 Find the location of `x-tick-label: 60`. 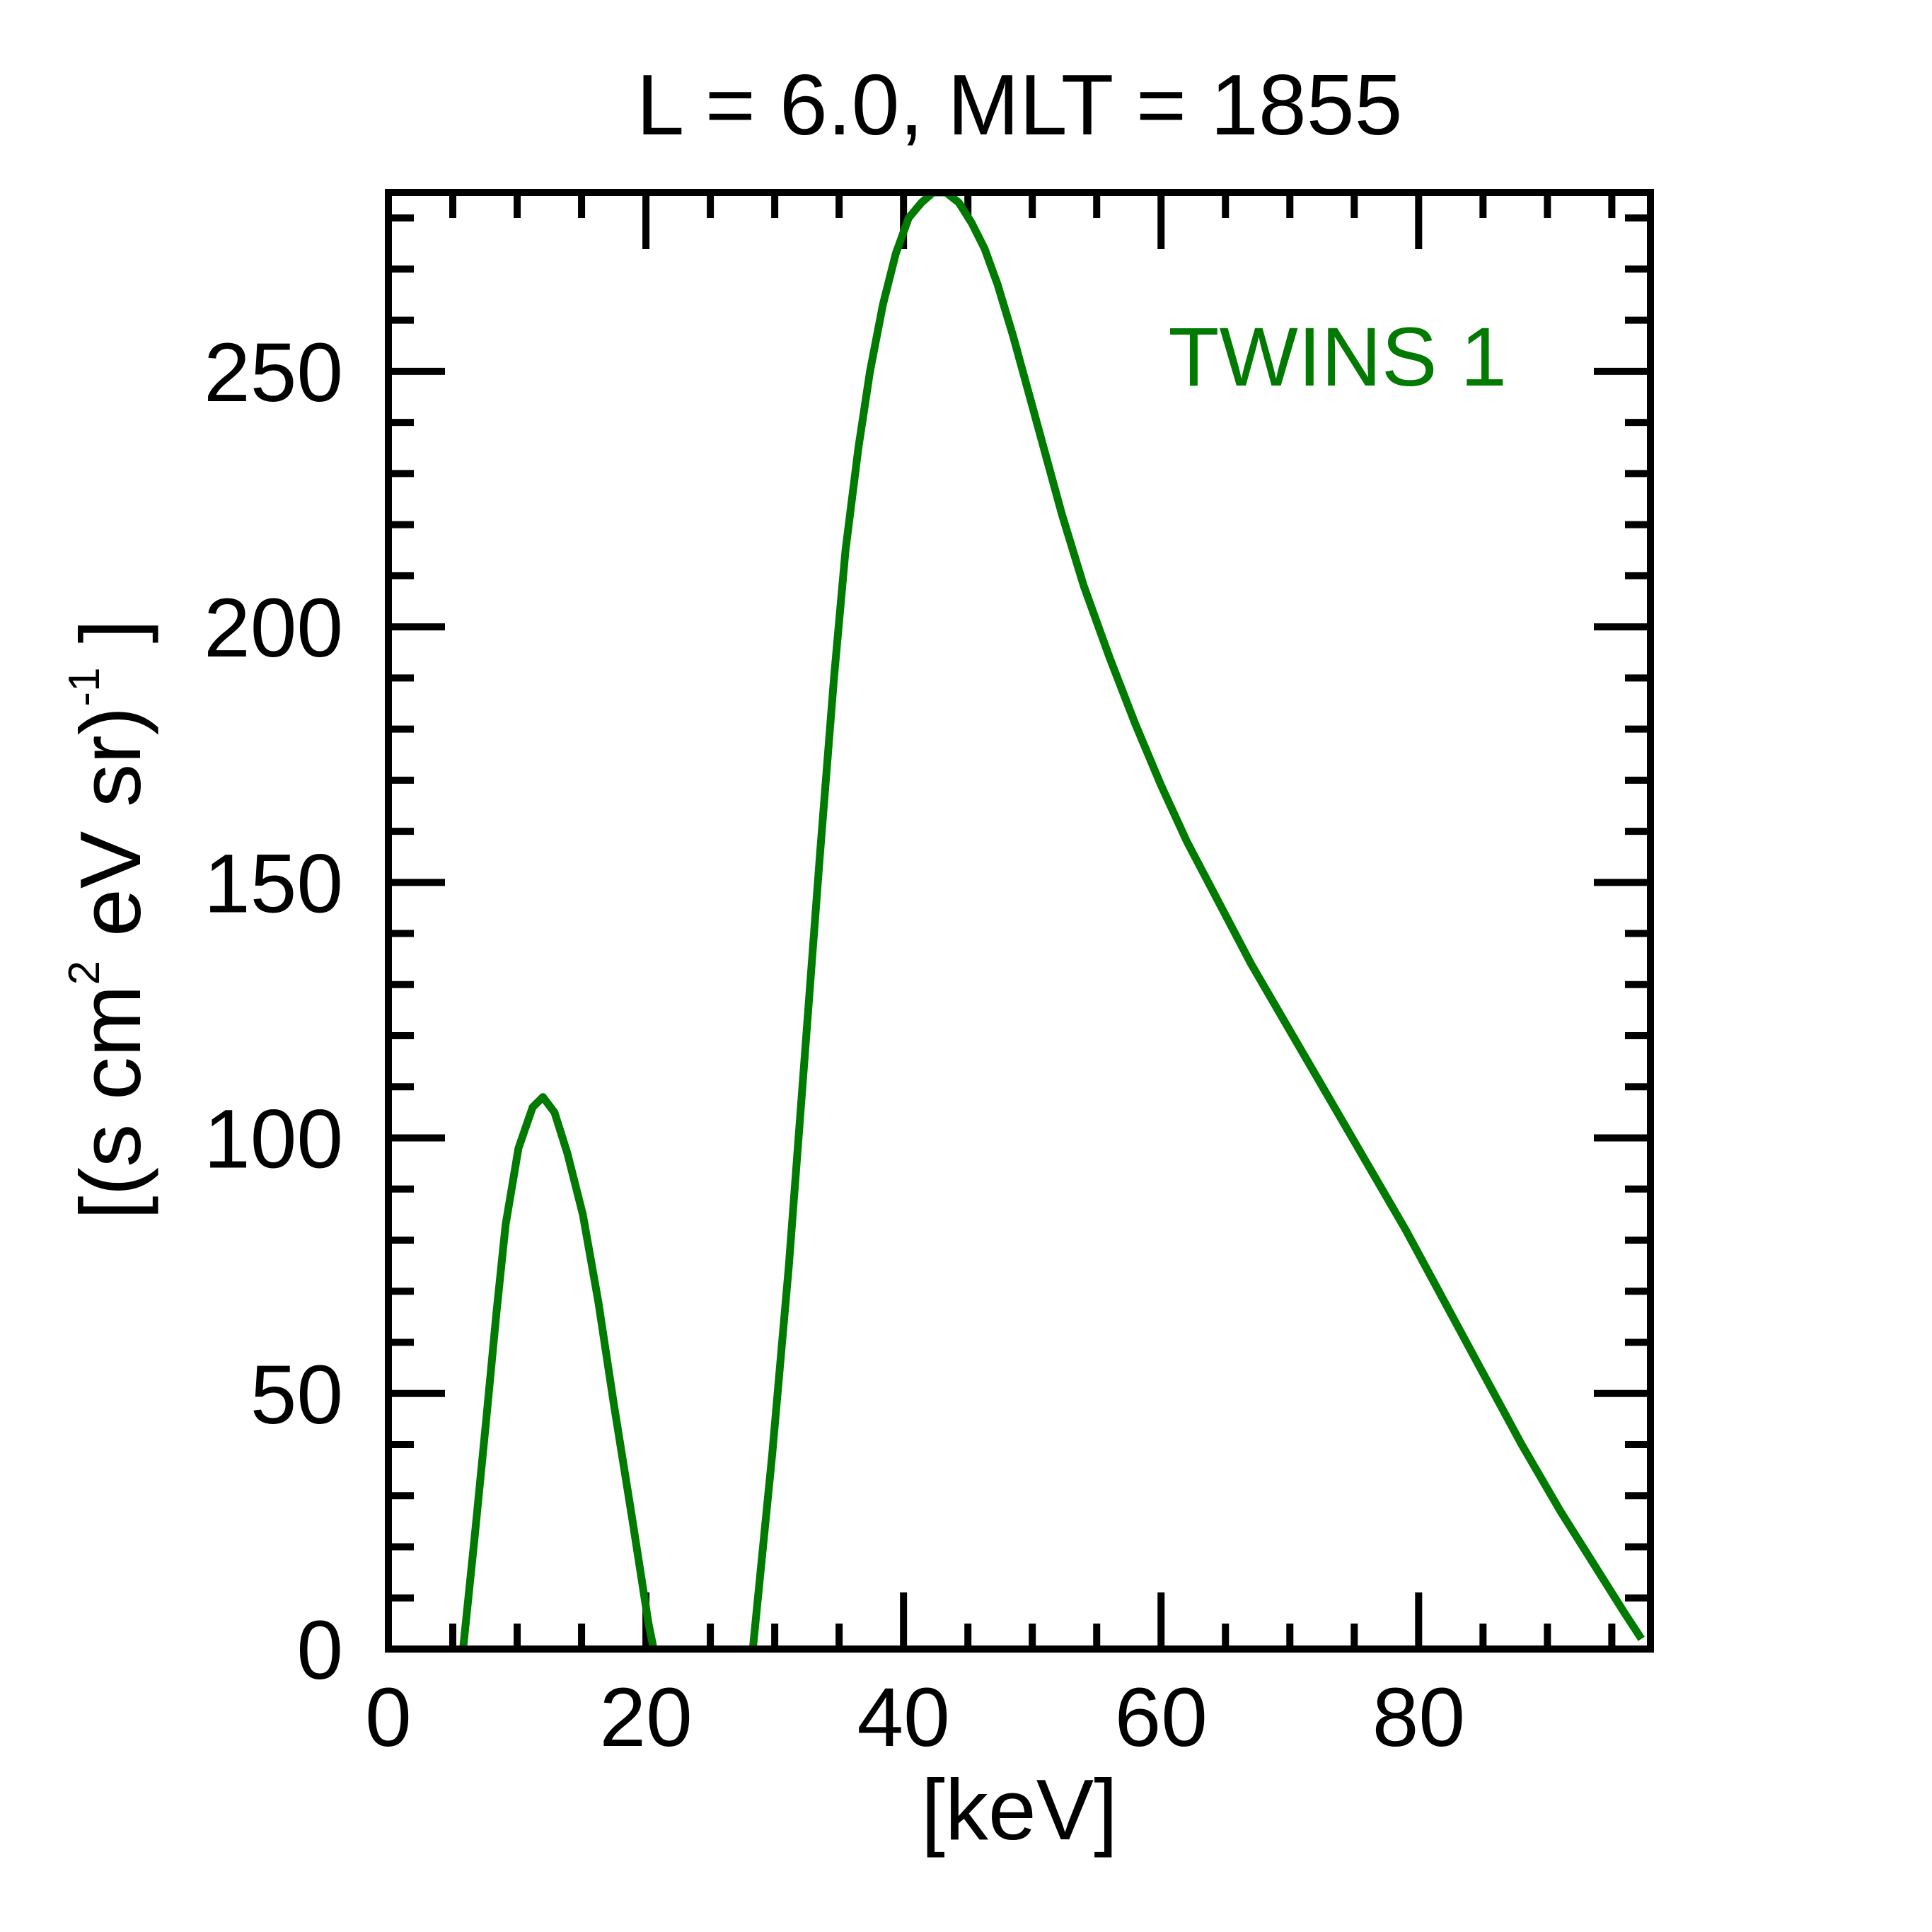

x-tick-label: 60 is located at coordinates (1161, 1717).